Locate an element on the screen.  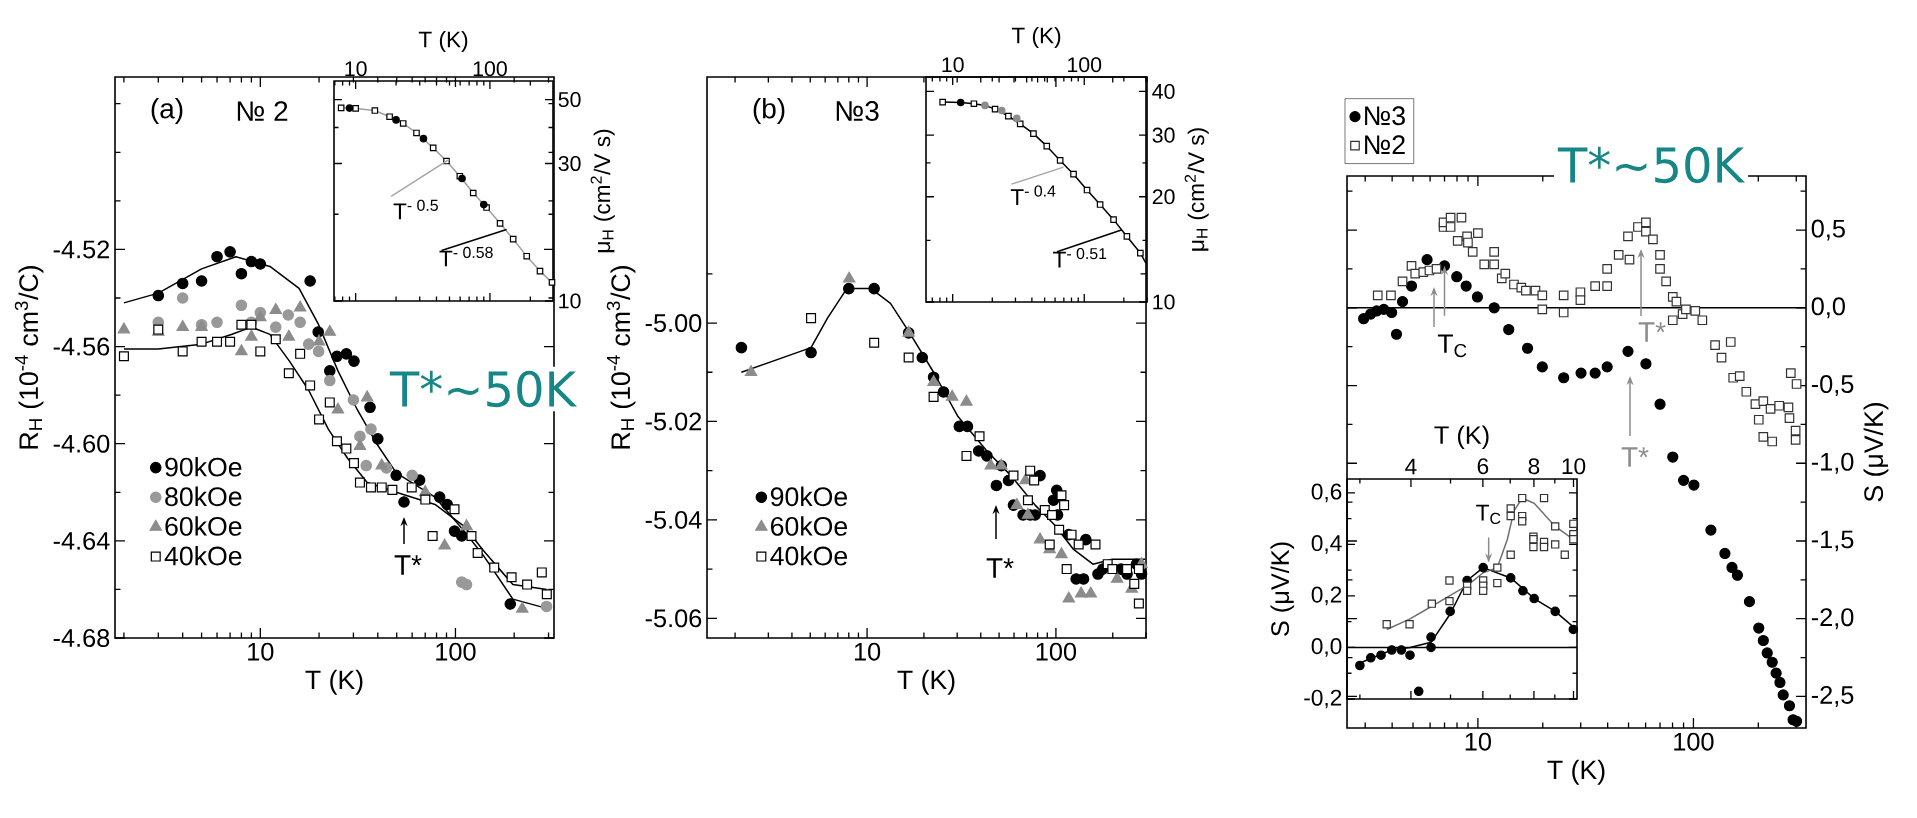
y-tick-label: -0,2 is located at coordinates (1323, 699).